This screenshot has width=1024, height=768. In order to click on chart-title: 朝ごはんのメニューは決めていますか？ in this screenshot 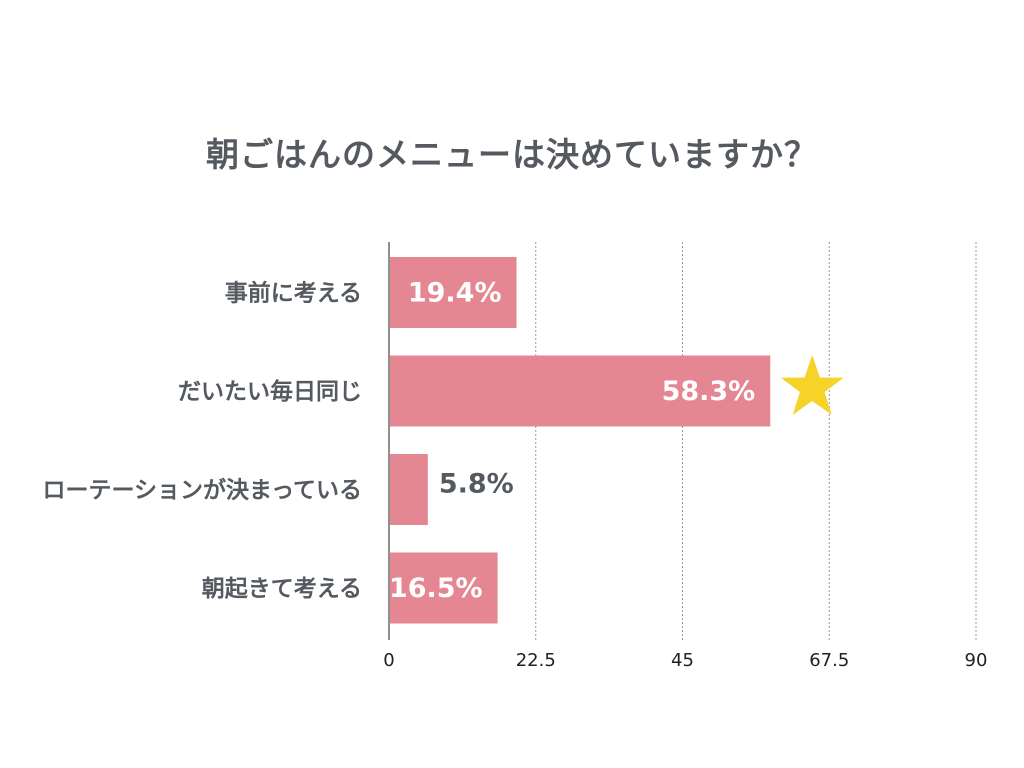, I will do `click(512, 154)`.